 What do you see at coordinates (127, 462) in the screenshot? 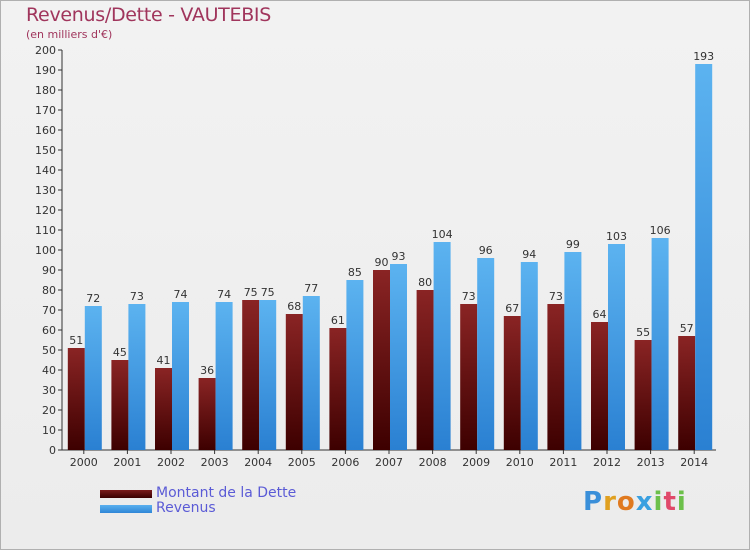
I see `x-tick-label: 2001` at bounding box center [127, 462].